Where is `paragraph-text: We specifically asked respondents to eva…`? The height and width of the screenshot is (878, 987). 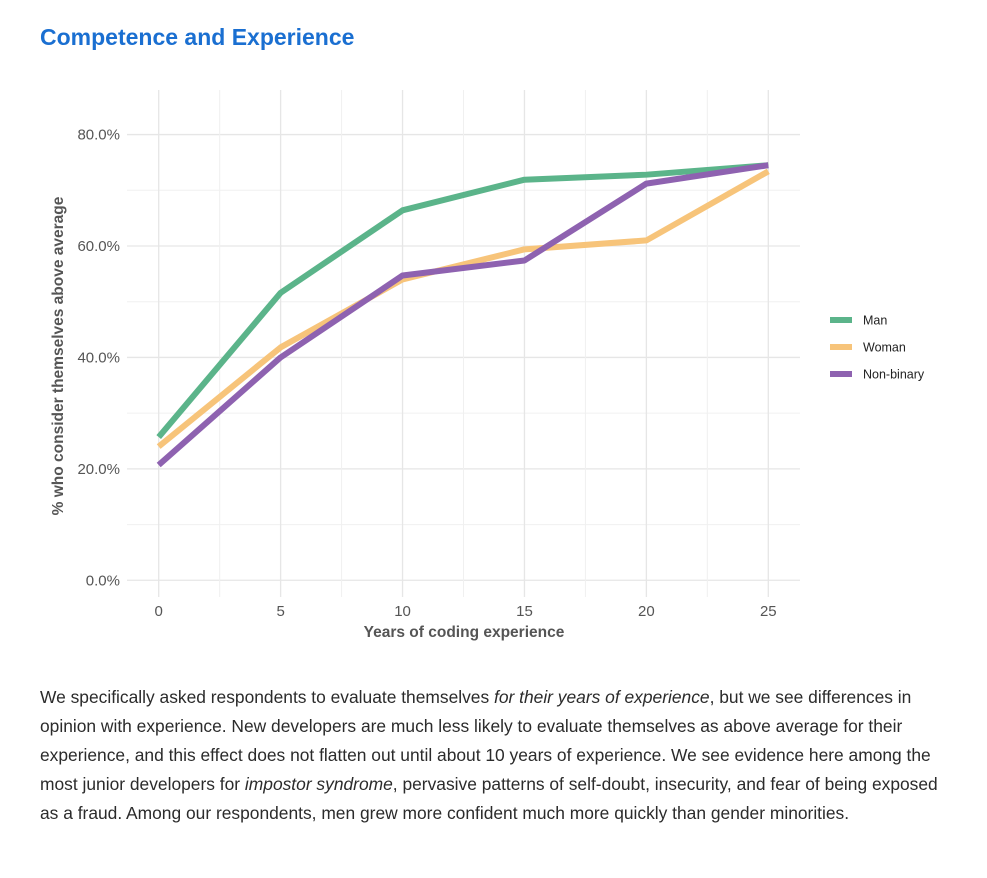 paragraph-text: We specifically asked respondents to eva… is located at coordinates (267, 697).